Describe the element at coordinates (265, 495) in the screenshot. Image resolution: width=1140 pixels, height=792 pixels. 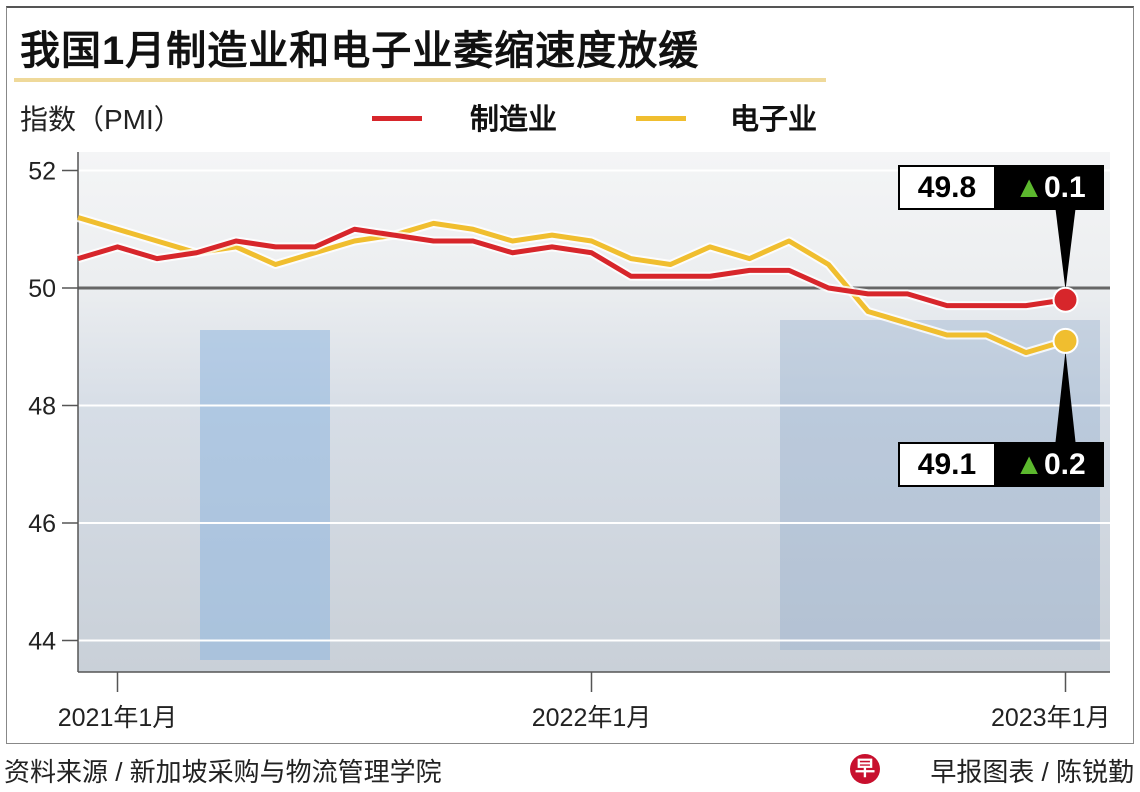
I see `photo-worker-shape` at that location.